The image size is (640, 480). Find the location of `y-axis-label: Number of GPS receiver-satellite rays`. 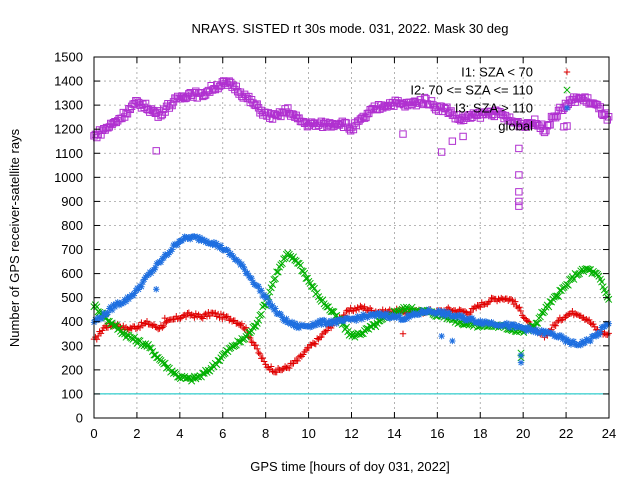

y-axis-label: Number of GPS receiver-satellite rays is located at coordinates (14, 237).